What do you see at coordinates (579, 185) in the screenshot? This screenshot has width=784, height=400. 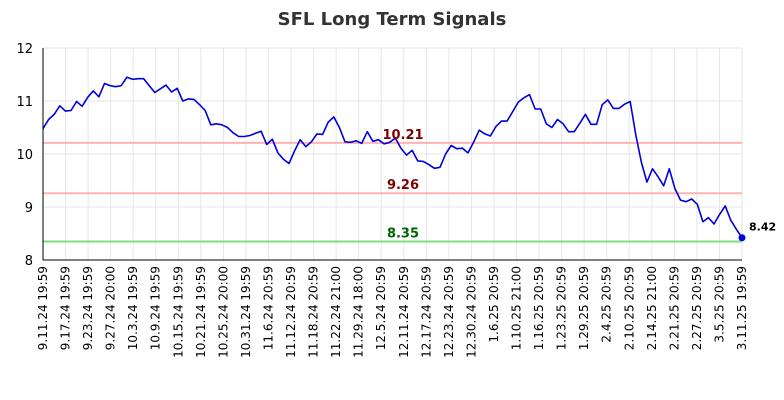 I see `labels: 10.21 9.26 8.35 8.42` at bounding box center [579, 185].